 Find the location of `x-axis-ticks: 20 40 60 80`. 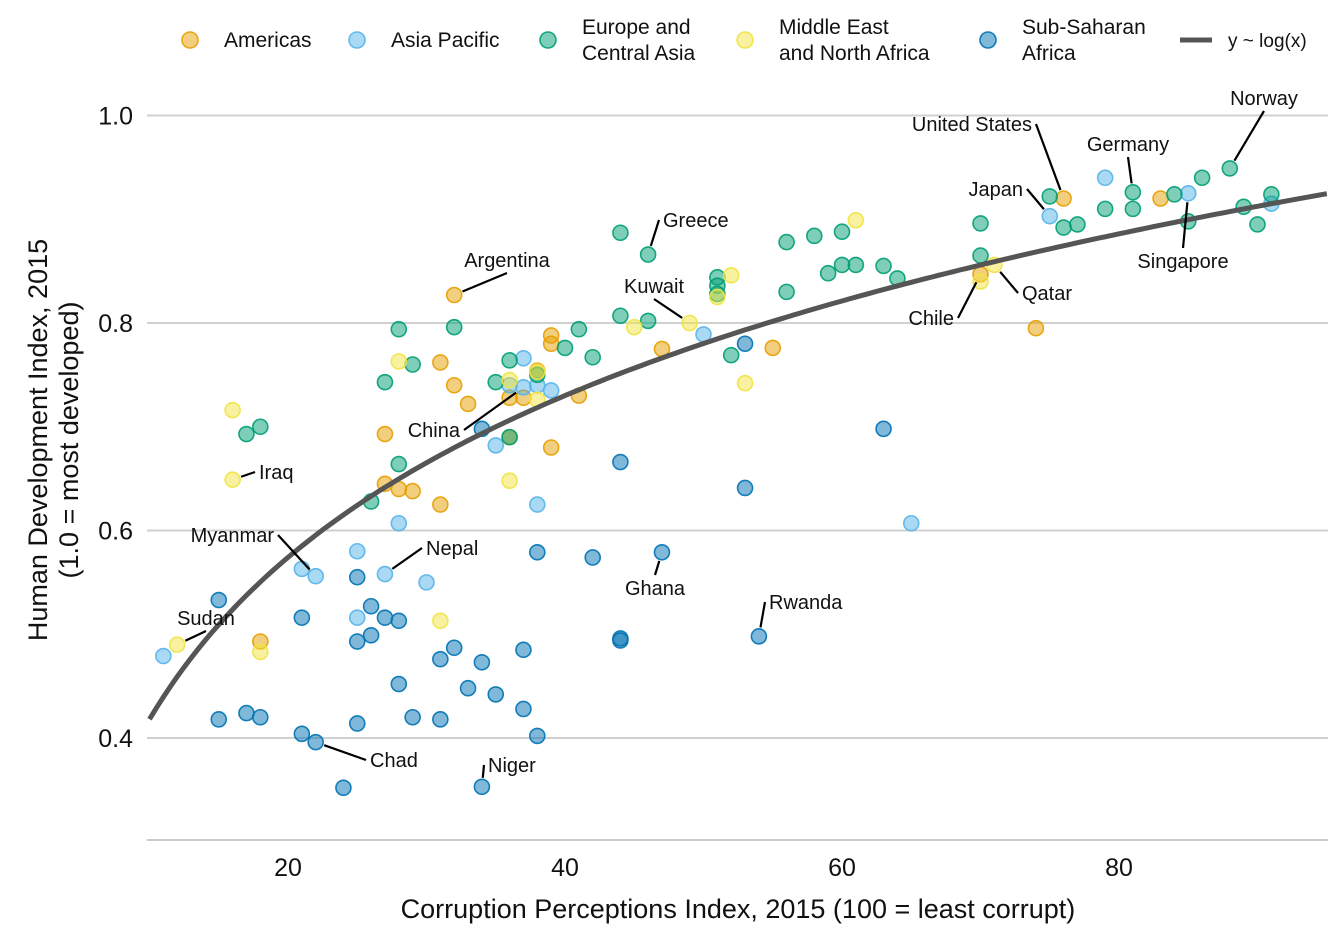

x-axis-ticks: 20 40 60 80 is located at coordinates (703, 868).